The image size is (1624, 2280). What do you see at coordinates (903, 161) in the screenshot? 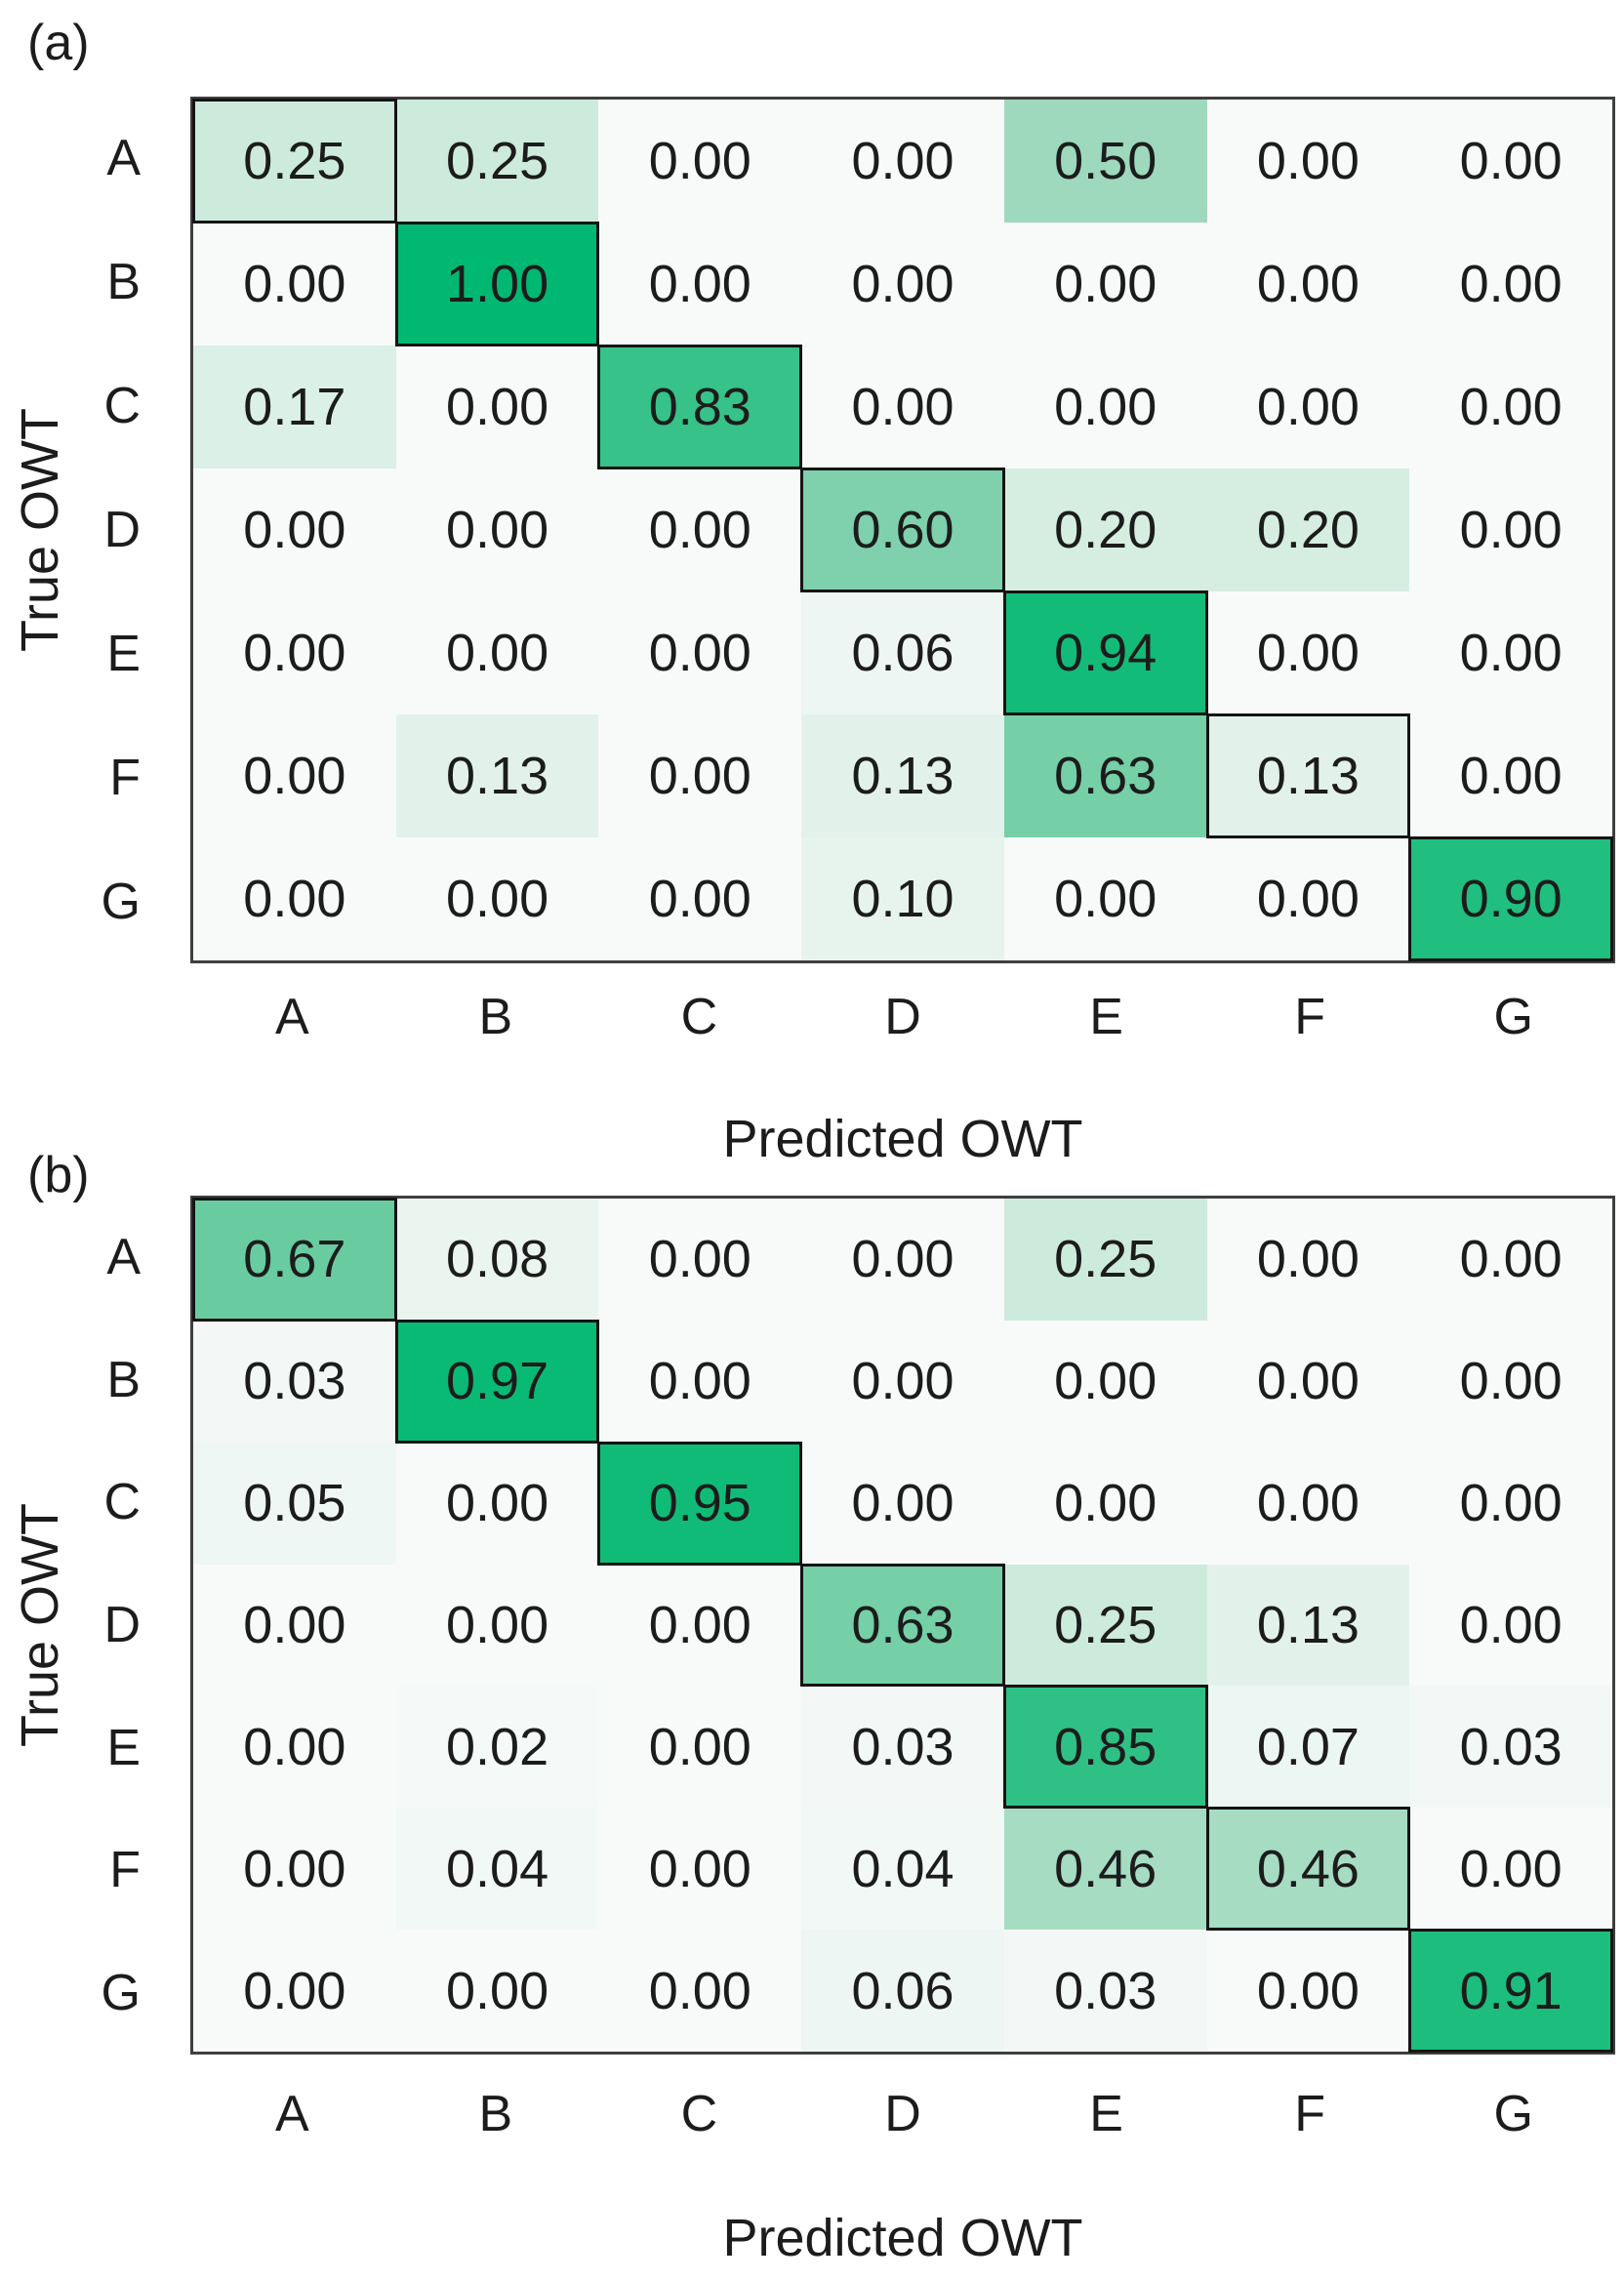
I see `matrix-cell-AD: 0.00` at bounding box center [903, 161].